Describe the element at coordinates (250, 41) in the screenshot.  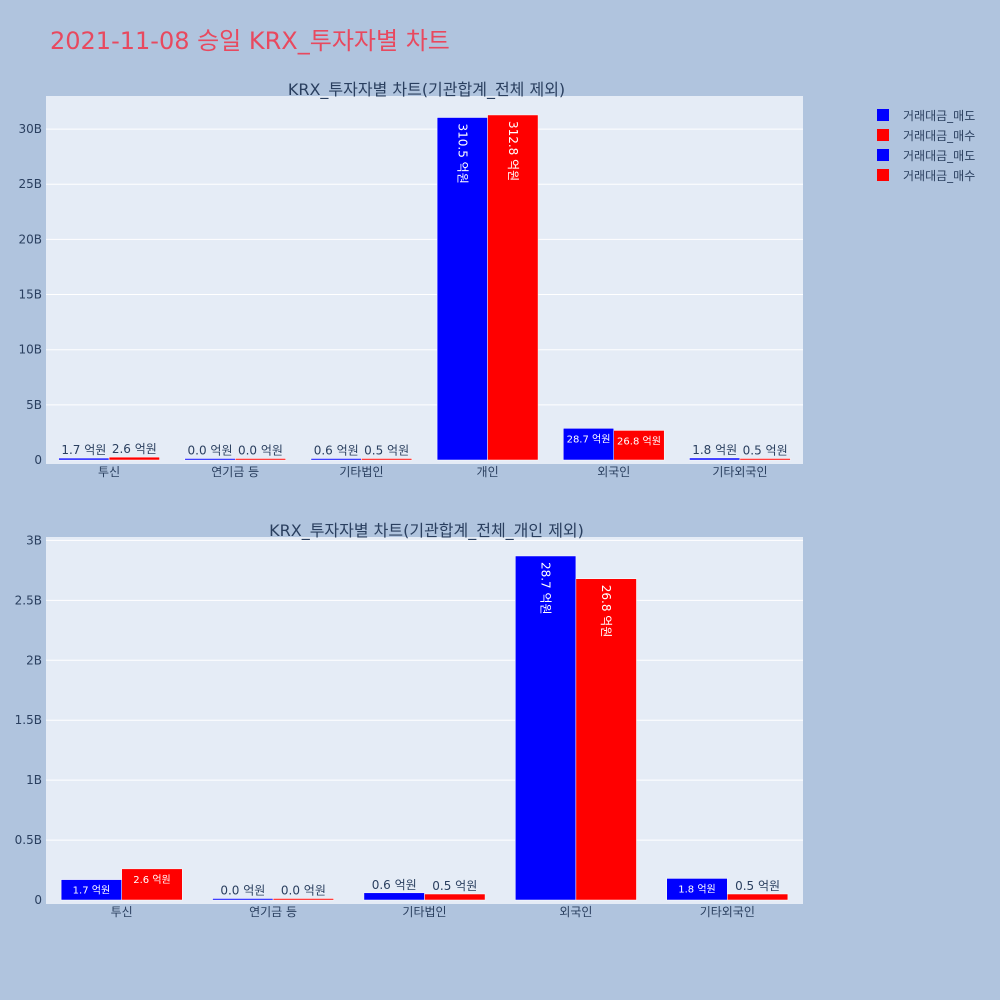
I see `page-title: 2021-11-08 승일 KRX_투자자별 차트` at that location.